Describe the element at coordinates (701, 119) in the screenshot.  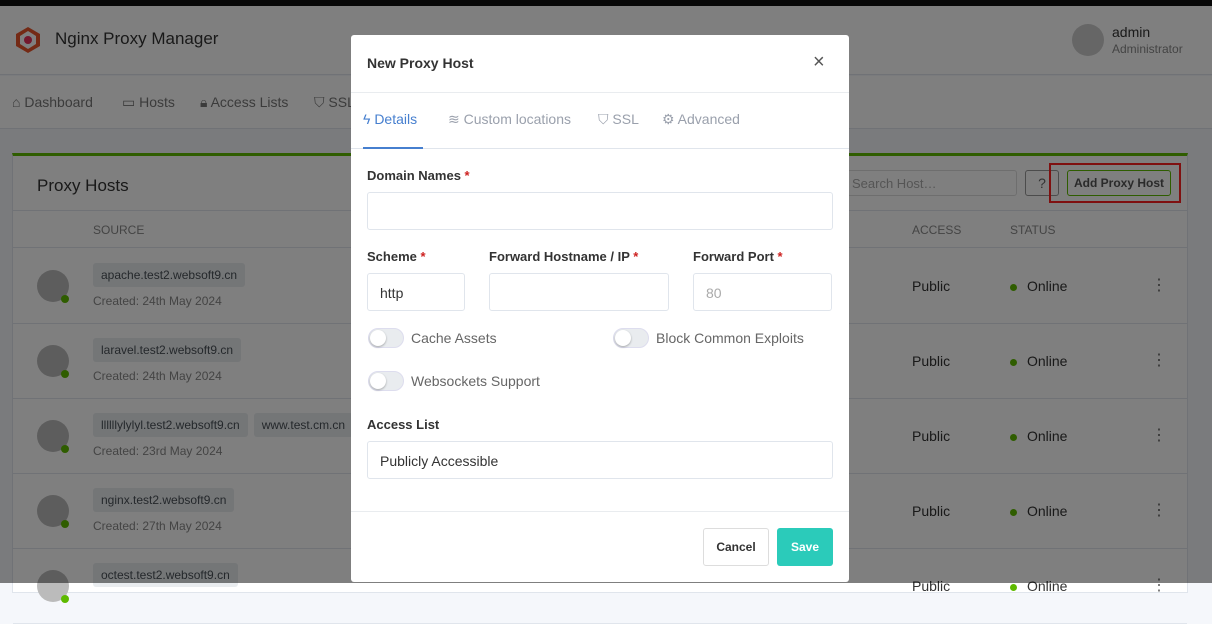
I see `tab-advanced: ⚙ Advanced` at that location.